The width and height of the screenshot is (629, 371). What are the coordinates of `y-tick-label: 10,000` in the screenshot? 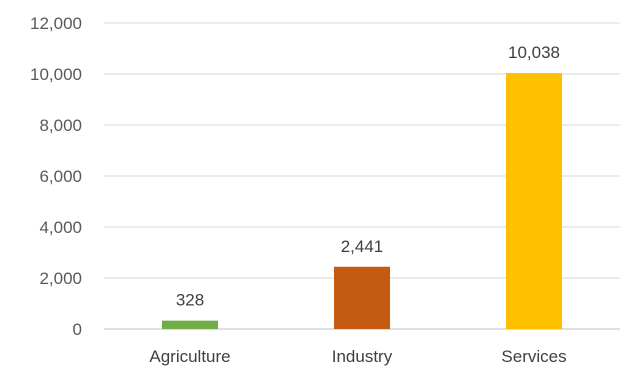 It's located at (56, 74).